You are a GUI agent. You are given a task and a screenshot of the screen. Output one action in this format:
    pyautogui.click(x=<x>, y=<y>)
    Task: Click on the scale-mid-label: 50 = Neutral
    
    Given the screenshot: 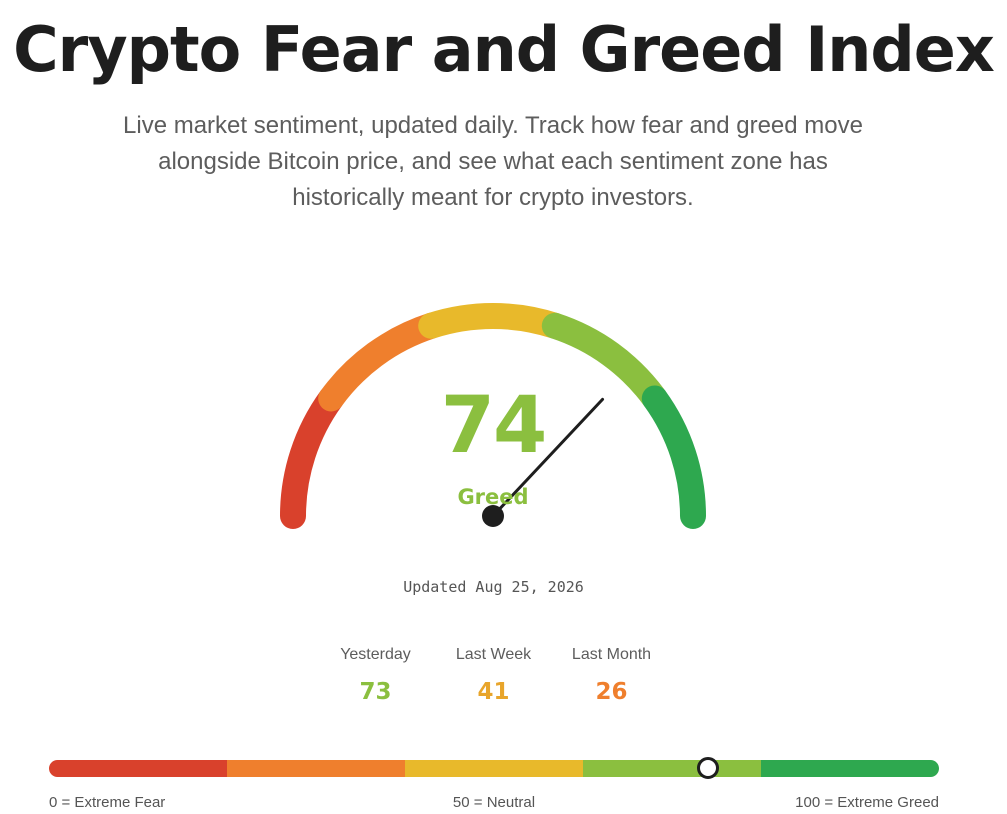 What is the action you would take?
    pyautogui.click(x=494, y=802)
    